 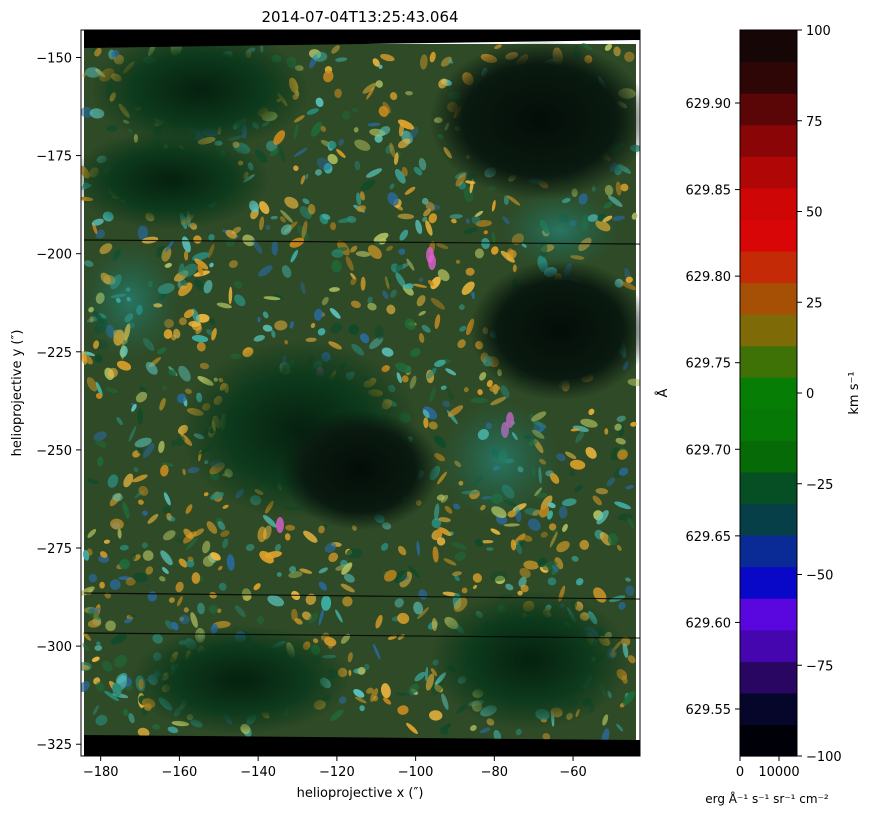 I want to click on y-tick-label: −175, so click(x=54, y=157).